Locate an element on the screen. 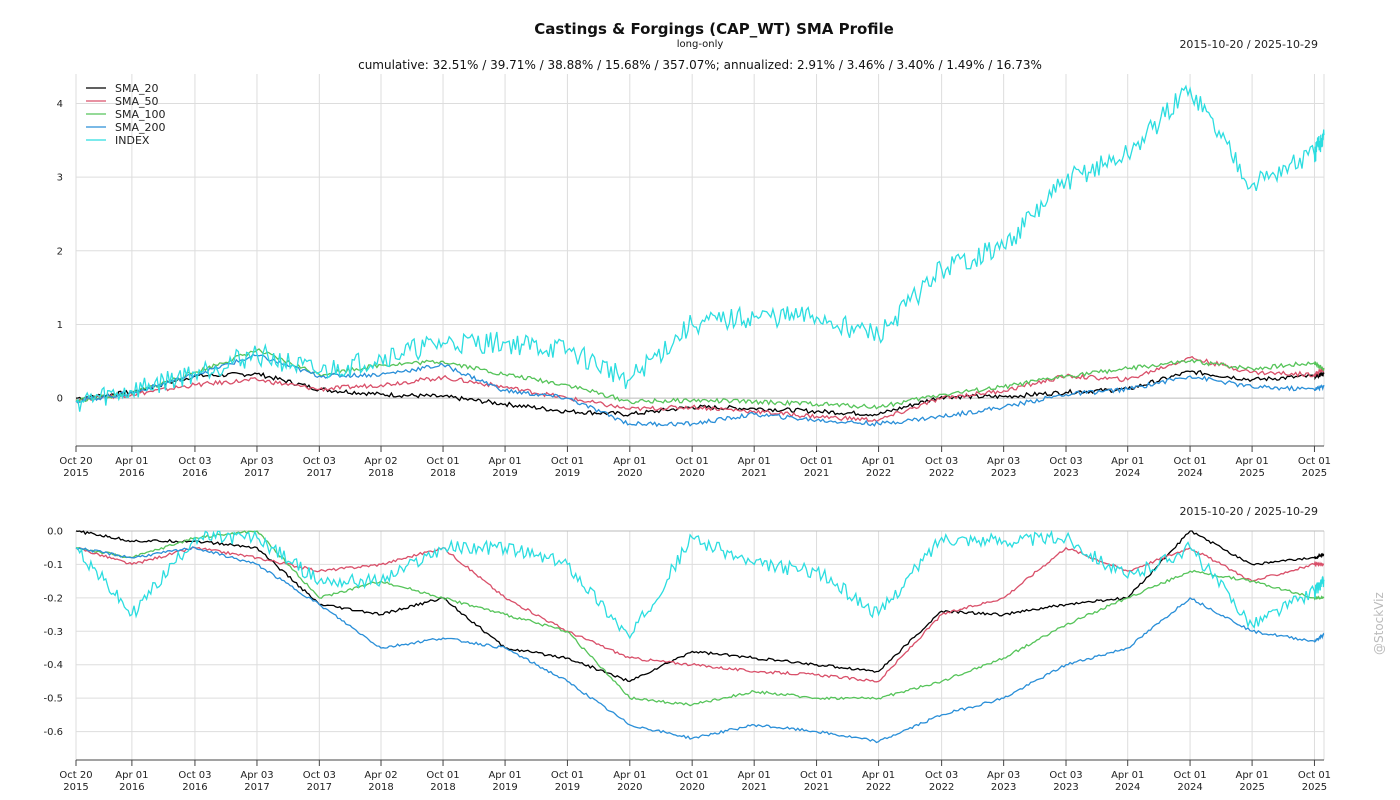 The image size is (1400, 800). legend-label-index: INDEX is located at coordinates (132, 140).